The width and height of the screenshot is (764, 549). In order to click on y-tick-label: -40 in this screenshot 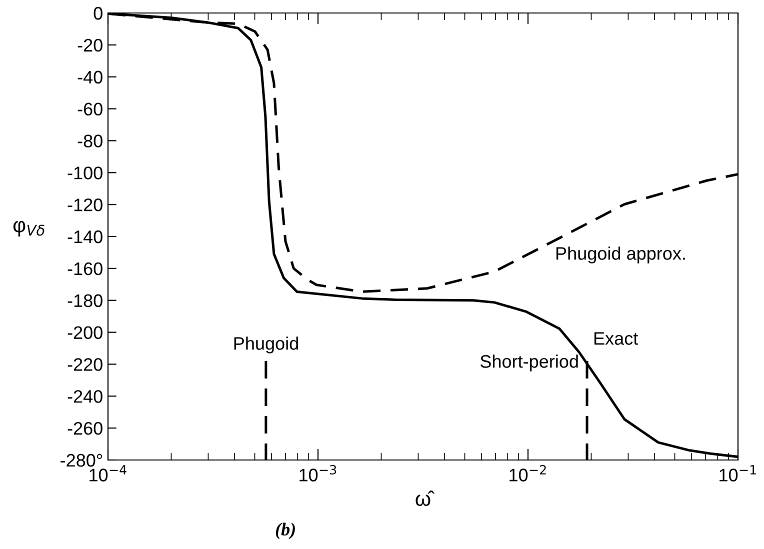, I will do `click(90, 77)`.